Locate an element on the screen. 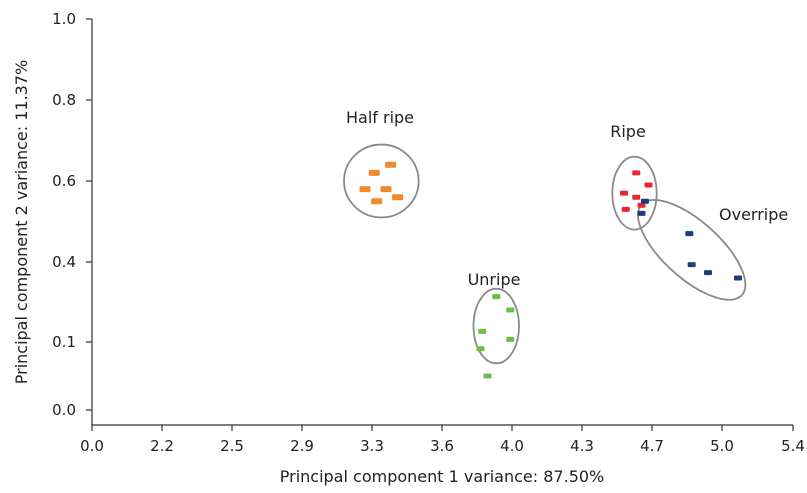  cluster-ellipse-unripe is located at coordinates (496, 326).